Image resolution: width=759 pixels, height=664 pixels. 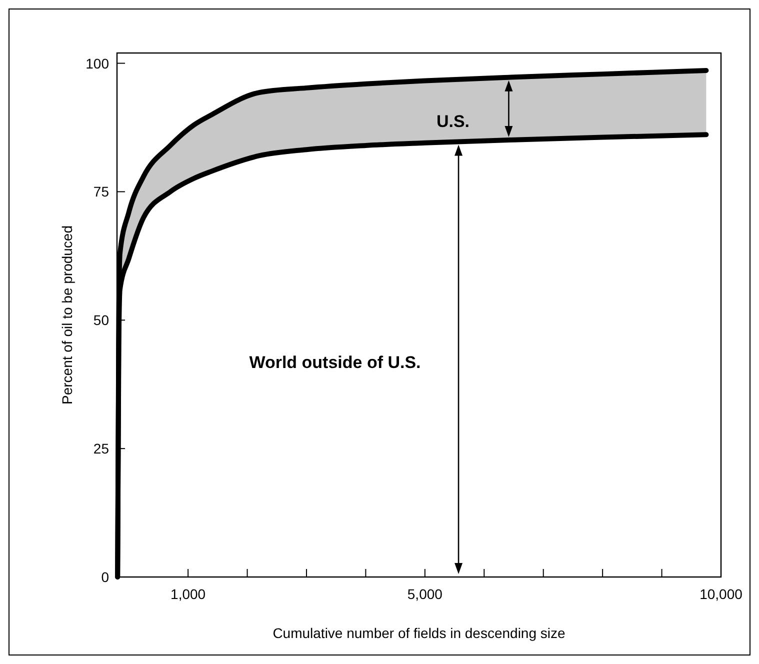 I want to click on x-tick-label: 5,000, so click(x=425, y=594).